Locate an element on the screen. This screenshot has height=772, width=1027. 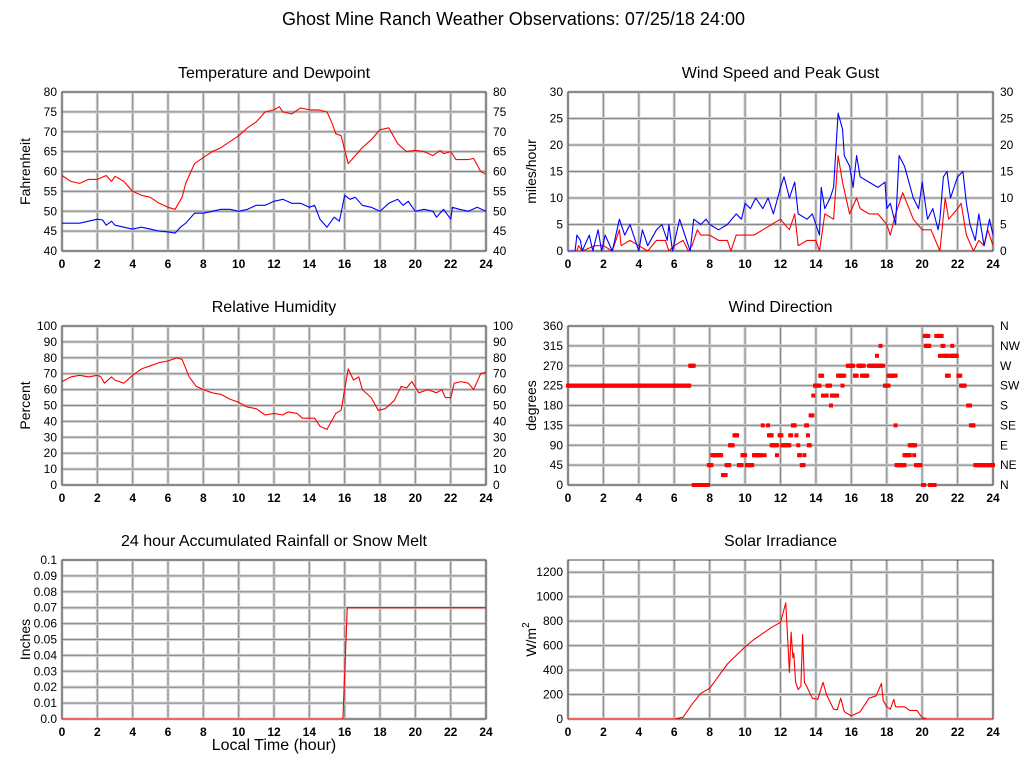
y-tick-label: 20 is located at coordinates (557, 145).